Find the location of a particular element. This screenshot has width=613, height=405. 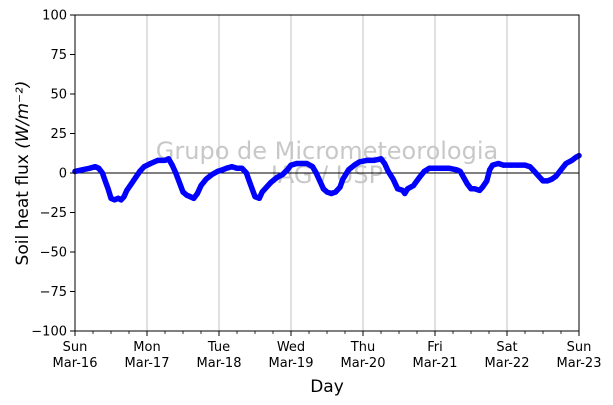

x-axis-title: Day is located at coordinates (327, 387).